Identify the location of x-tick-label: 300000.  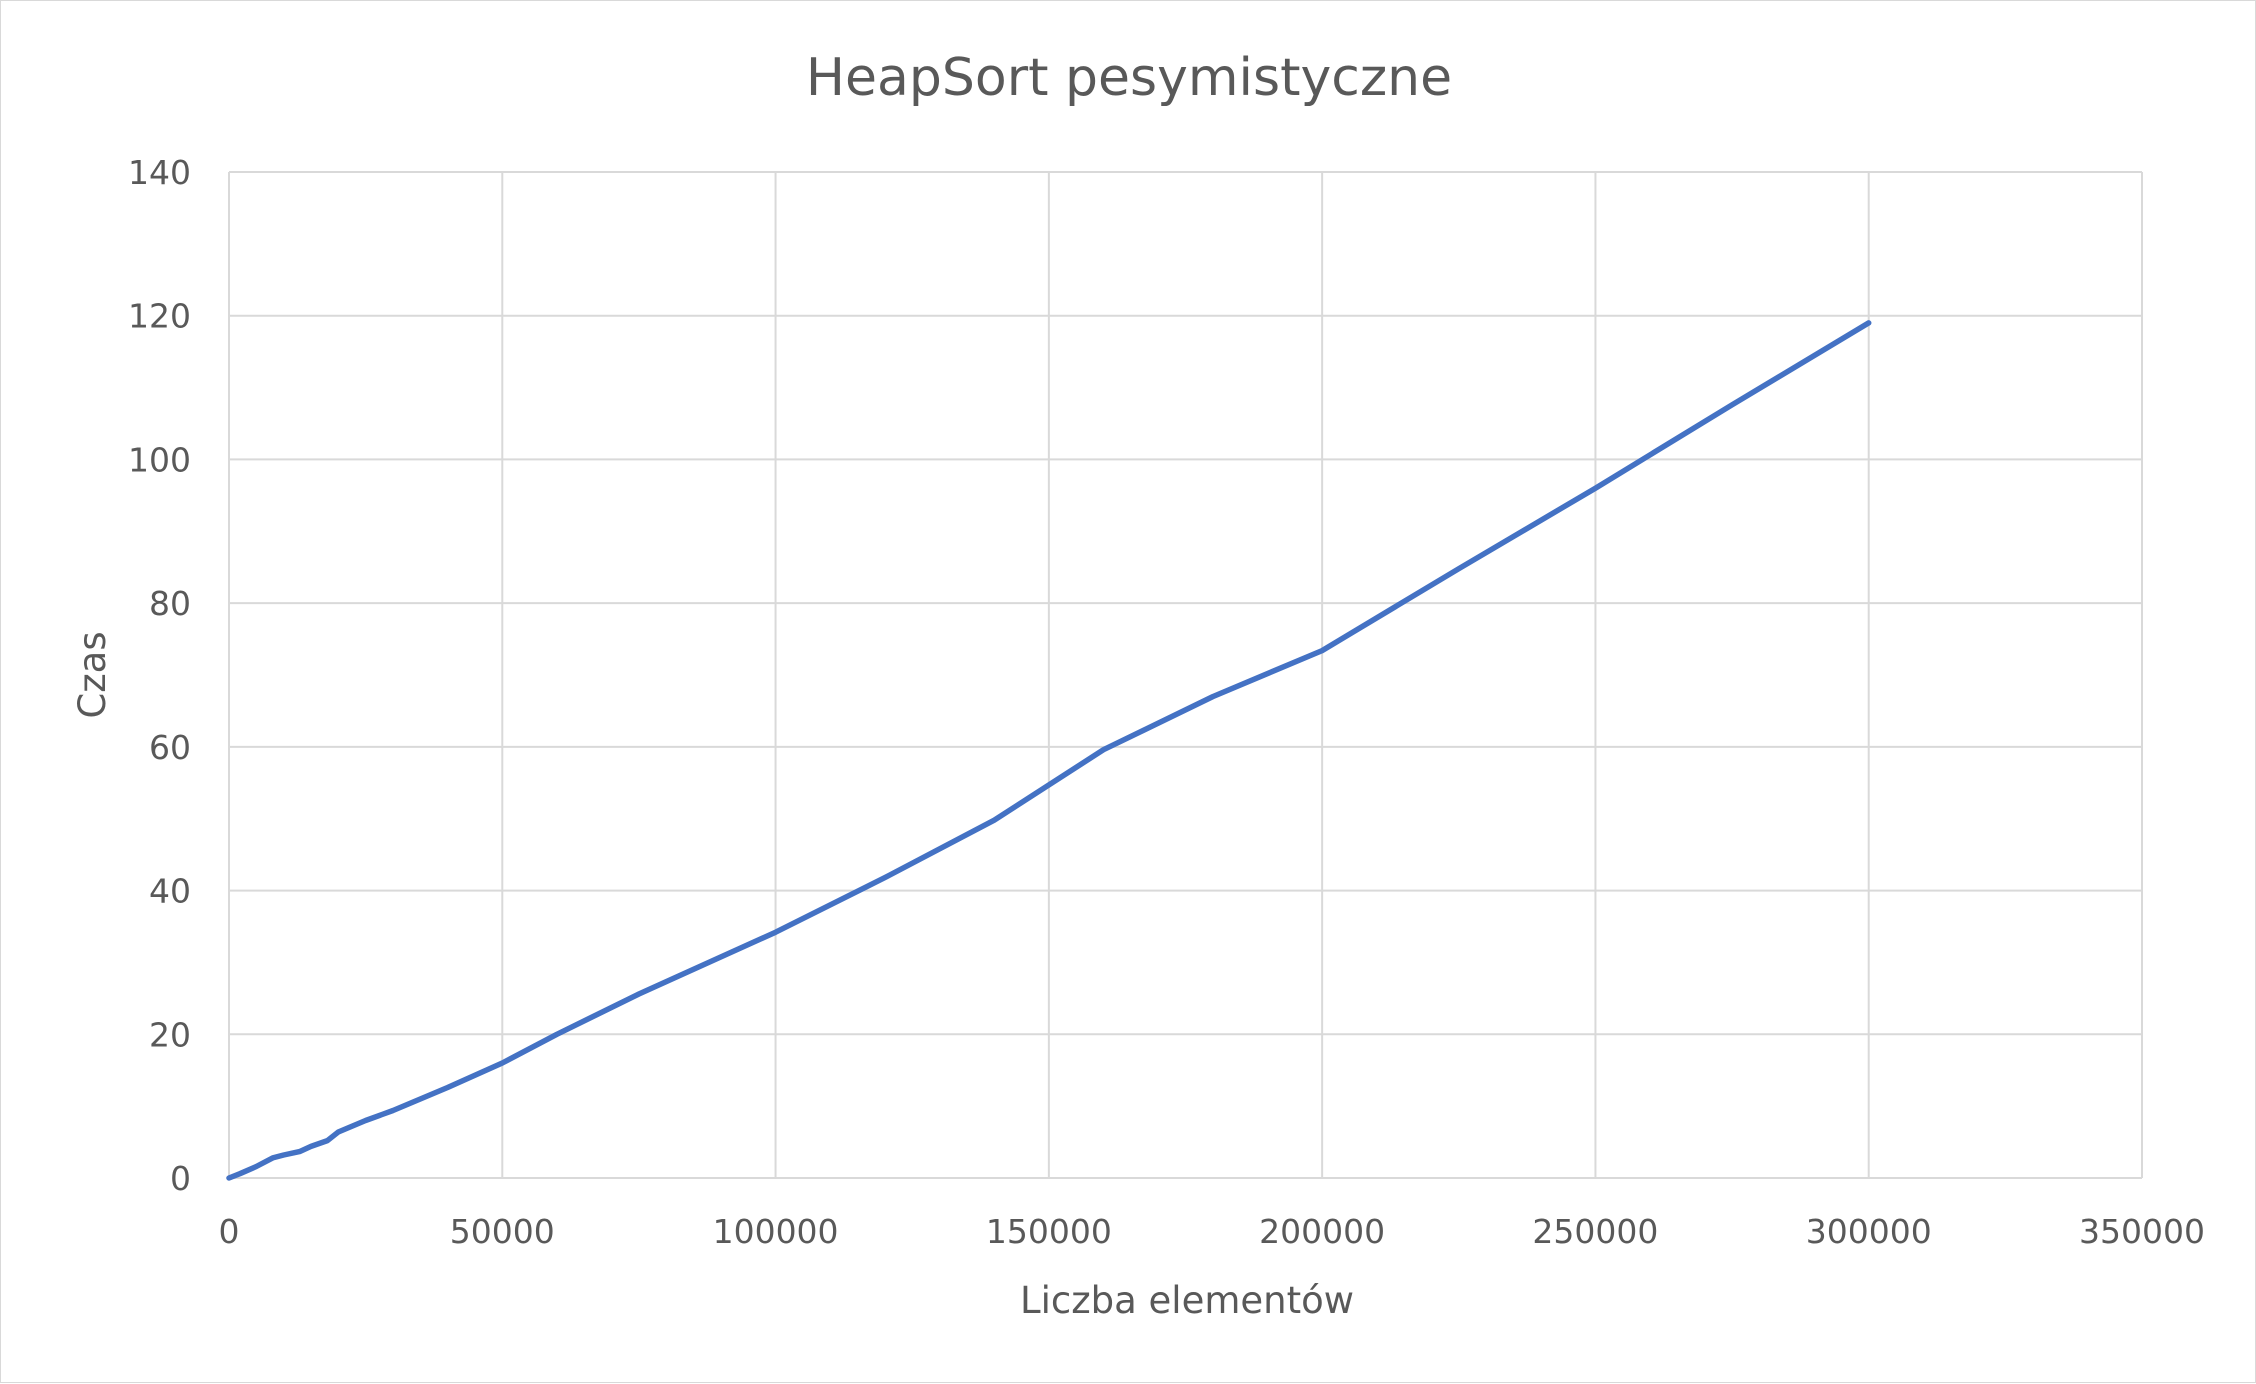
(1869, 1231).